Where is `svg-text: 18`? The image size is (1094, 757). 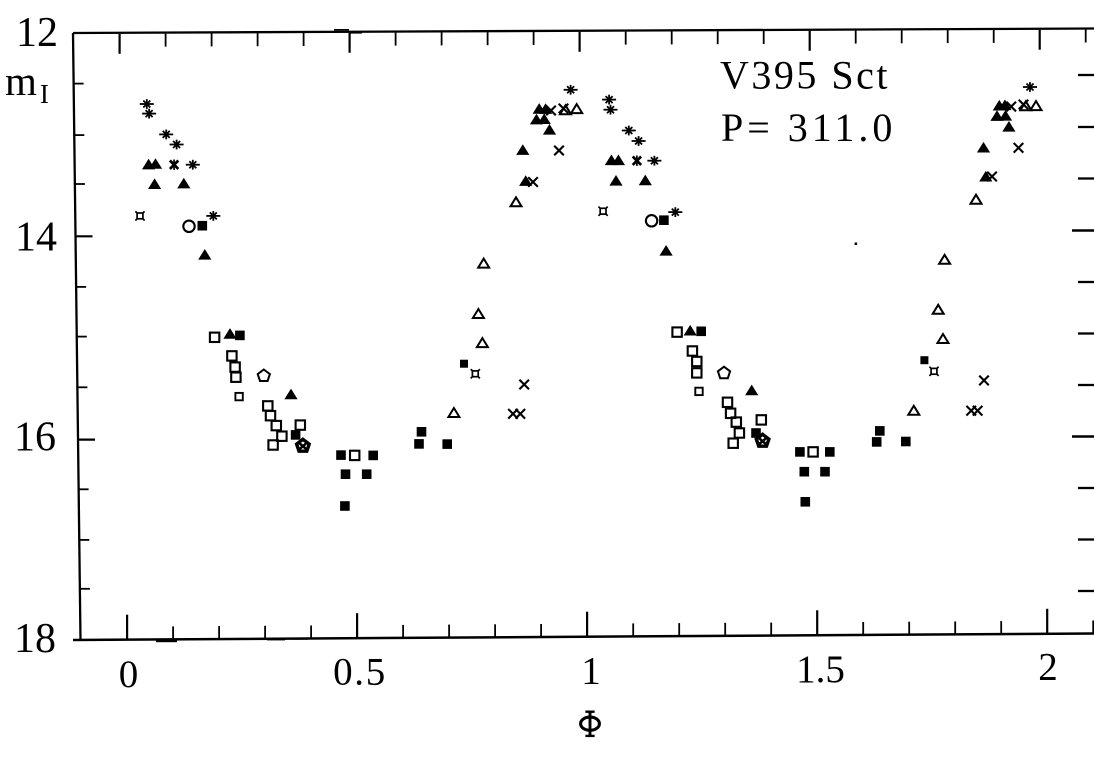 svg-text: 18 is located at coordinates (35, 639).